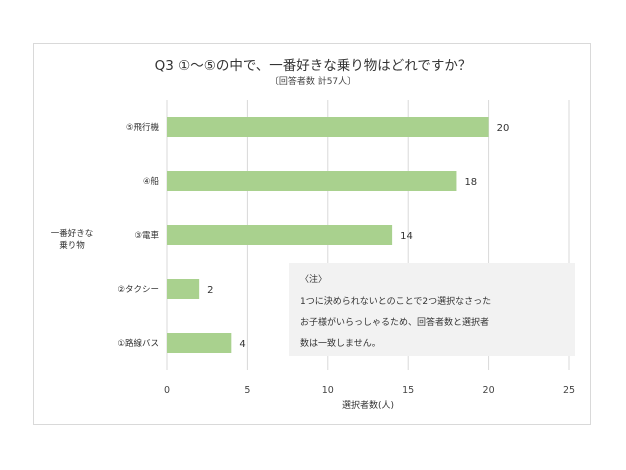  I want to click on category-label-4: ①路線バス, so click(138, 343).